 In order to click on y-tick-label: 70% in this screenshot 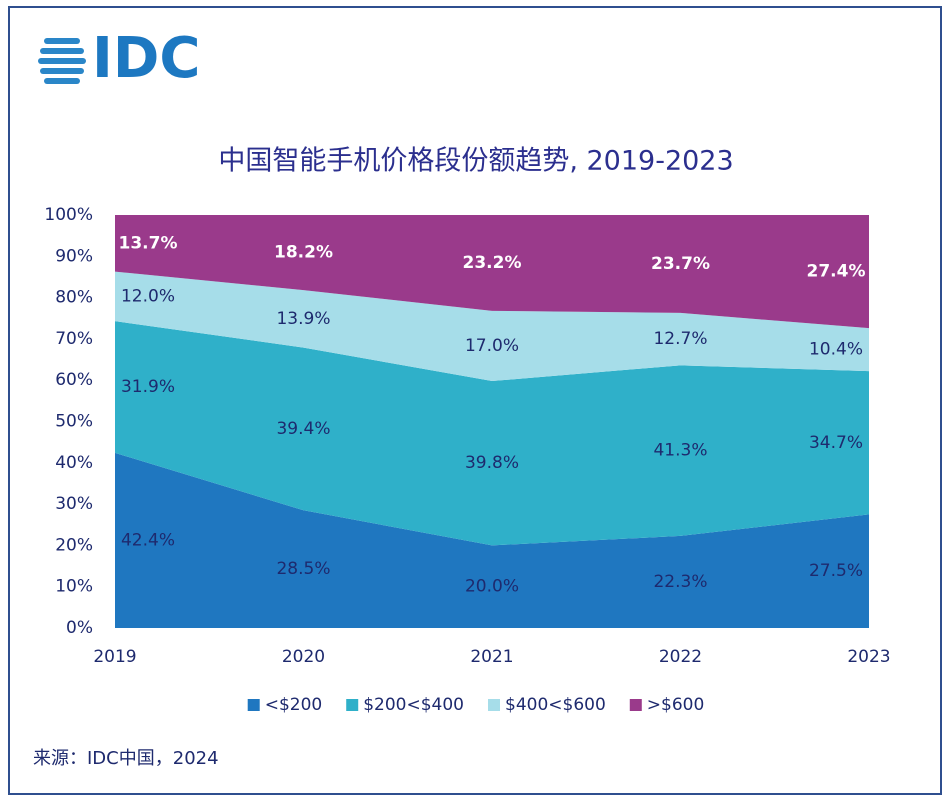, I will do `click(74, 339)`.